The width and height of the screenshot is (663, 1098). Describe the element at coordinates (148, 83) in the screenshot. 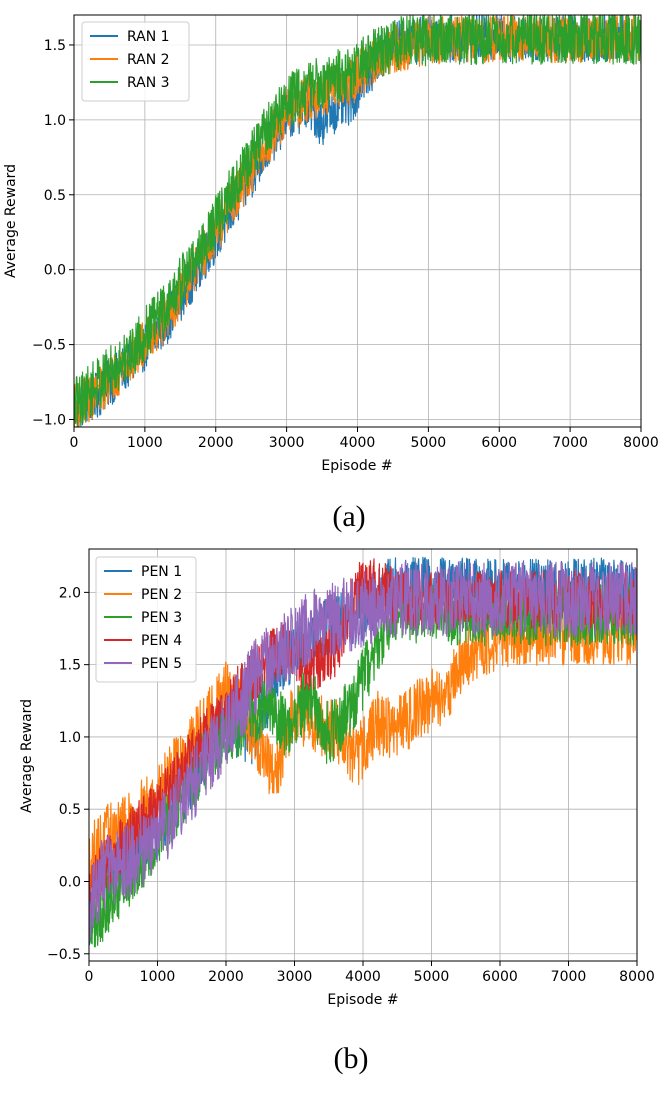

I see `legend-label: RAN 3` at that location.